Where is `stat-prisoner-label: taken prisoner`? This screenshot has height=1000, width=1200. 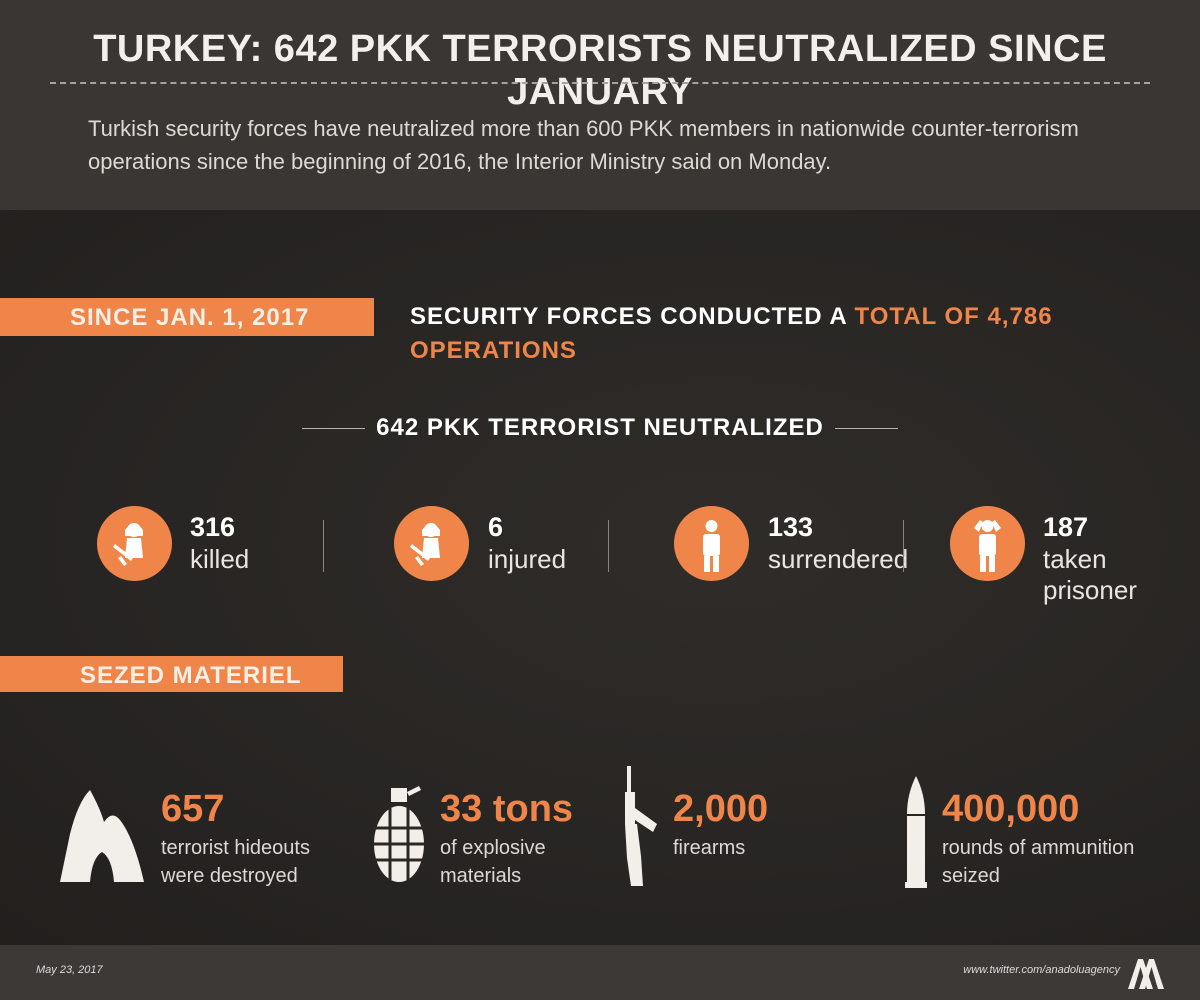
stat-prisoner-label: taken prisoner is located at coordinates (1090, 574).